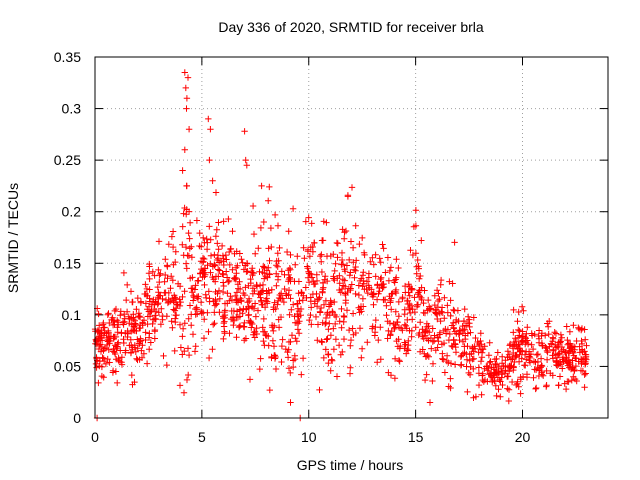 The image size is (640, 480). I want to click on y-tick-label: 0.05, so click(67, 366).